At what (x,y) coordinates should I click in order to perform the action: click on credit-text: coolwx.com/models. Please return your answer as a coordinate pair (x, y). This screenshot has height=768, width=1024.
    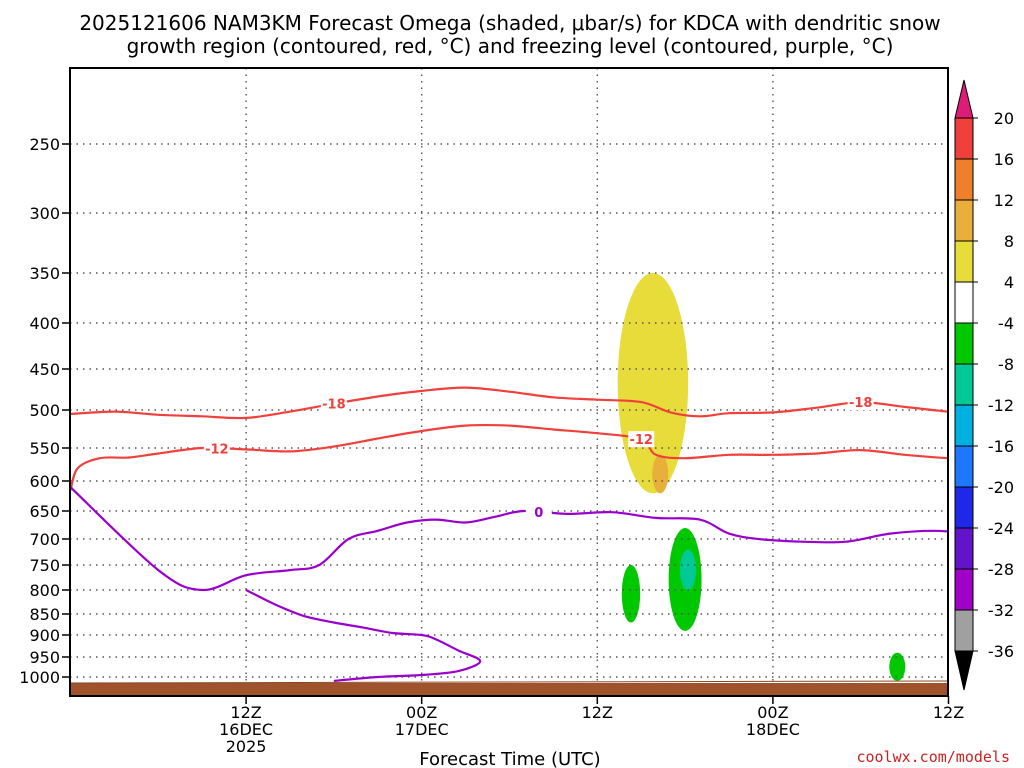
    Looking at the image, I should click on (933, 757).